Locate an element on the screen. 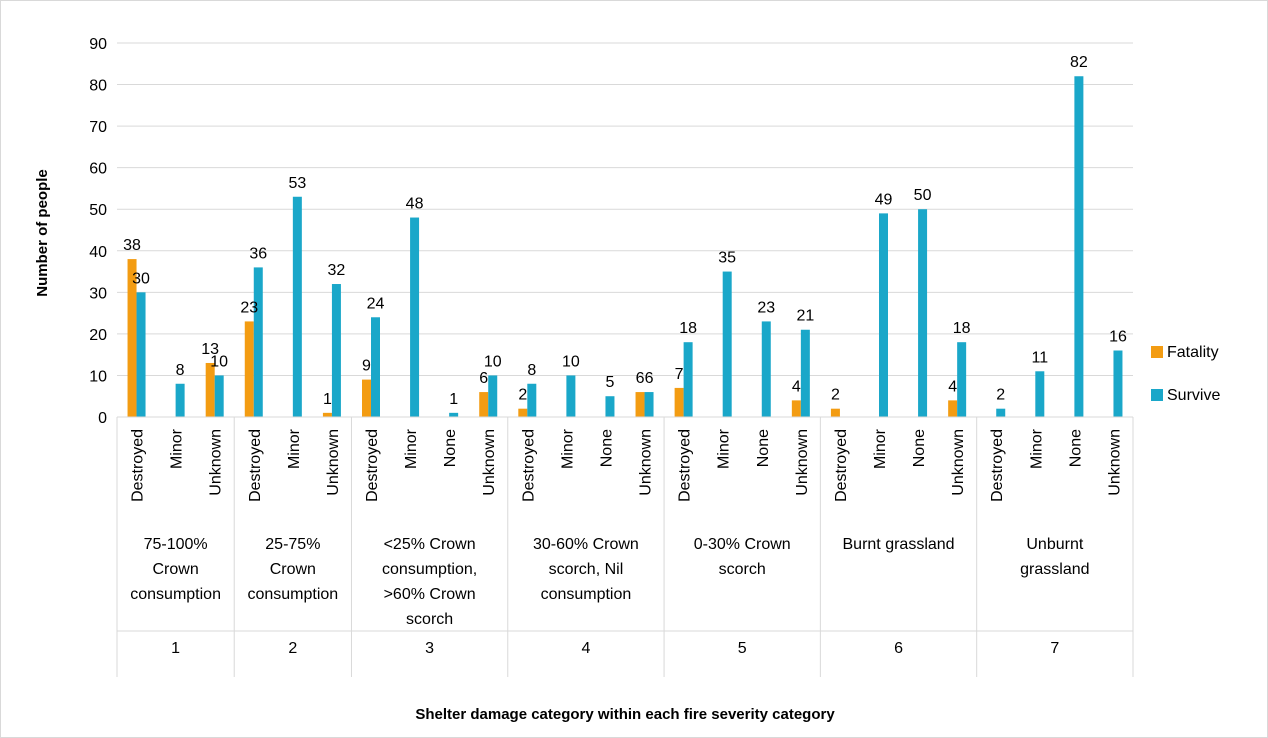 The height and width of the screenshot is (738, 1268). data-label-fatality: 9 is located at coordinates (366, 366).